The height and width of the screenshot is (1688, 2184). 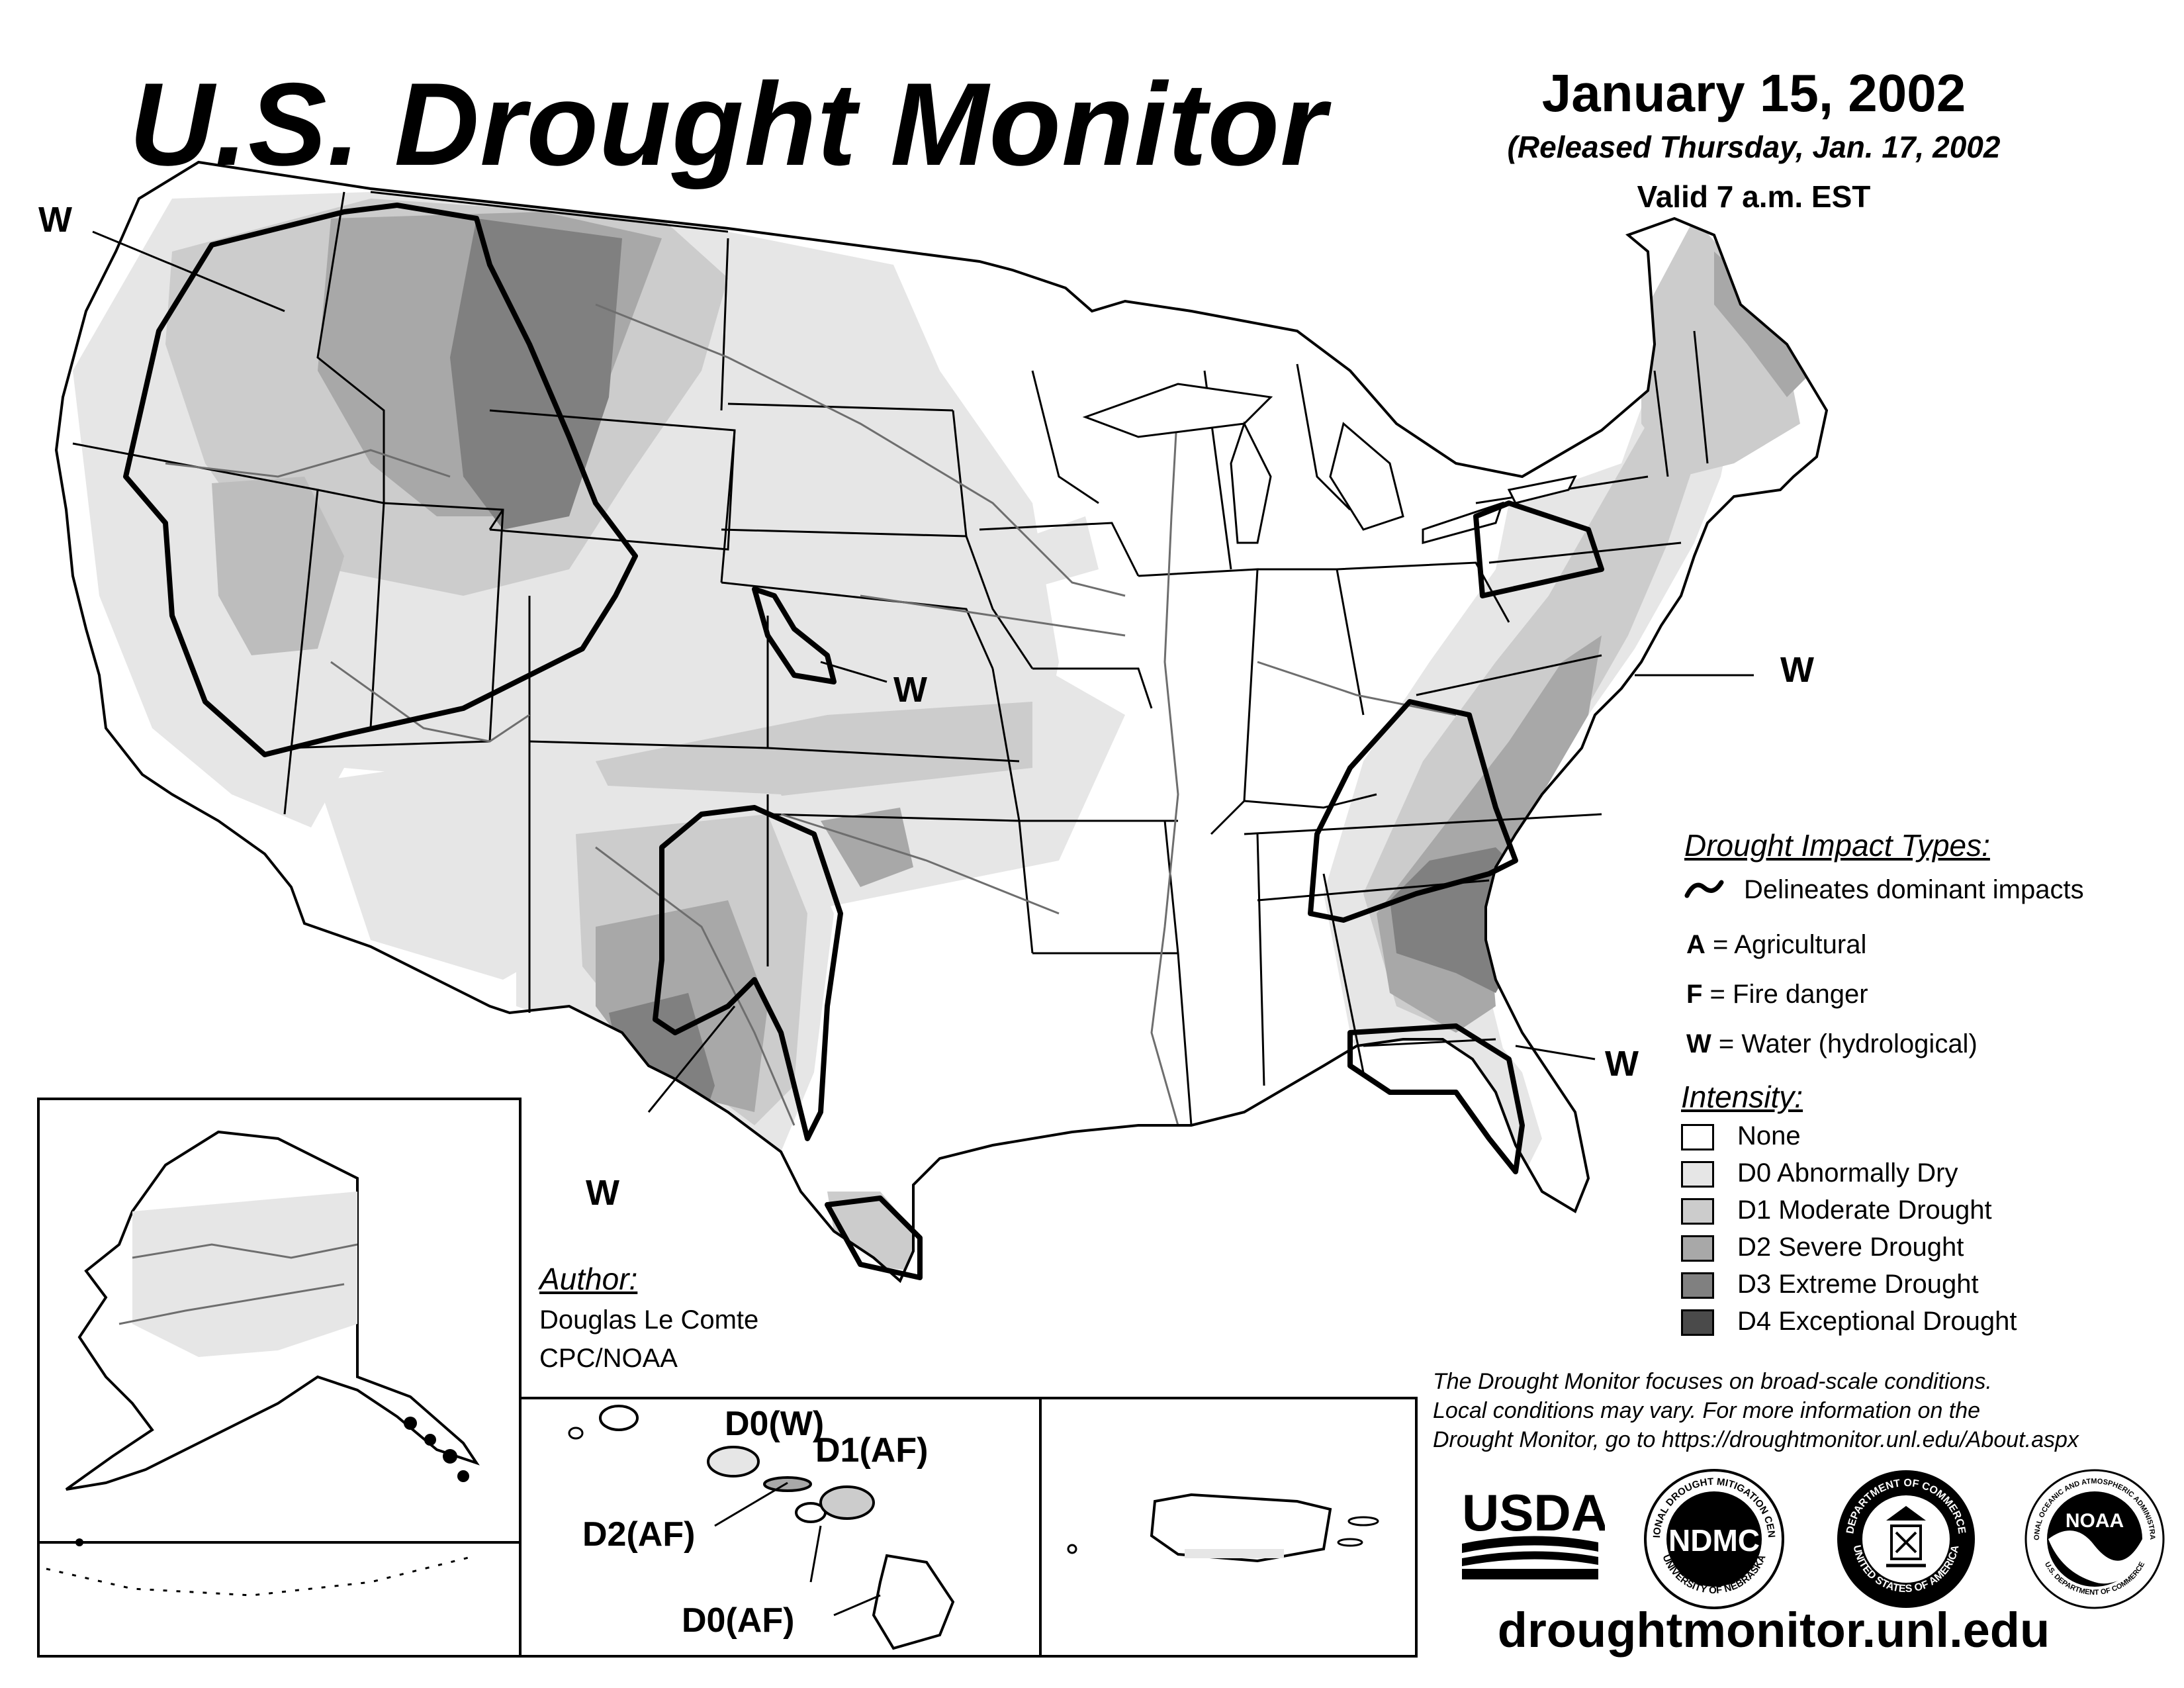 I want to click on author-heading: Author:, so click(x=588, y=1279).